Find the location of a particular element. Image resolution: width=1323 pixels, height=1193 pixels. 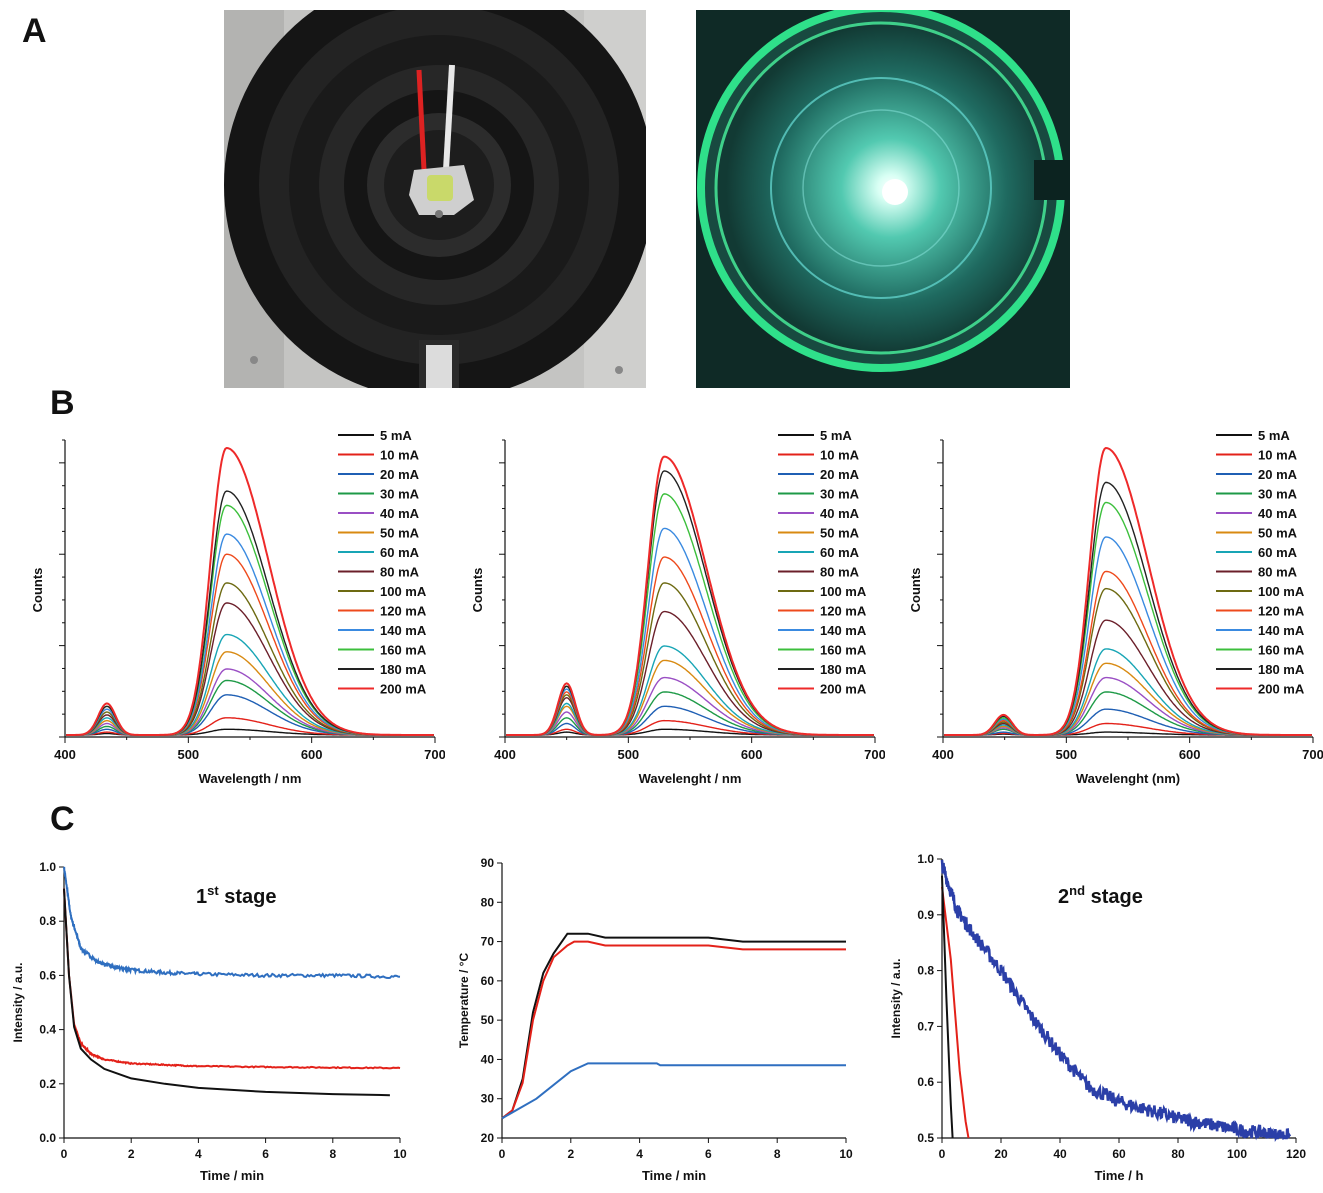

x-tick-label: 40 is located at coordinates (1060, 1154).